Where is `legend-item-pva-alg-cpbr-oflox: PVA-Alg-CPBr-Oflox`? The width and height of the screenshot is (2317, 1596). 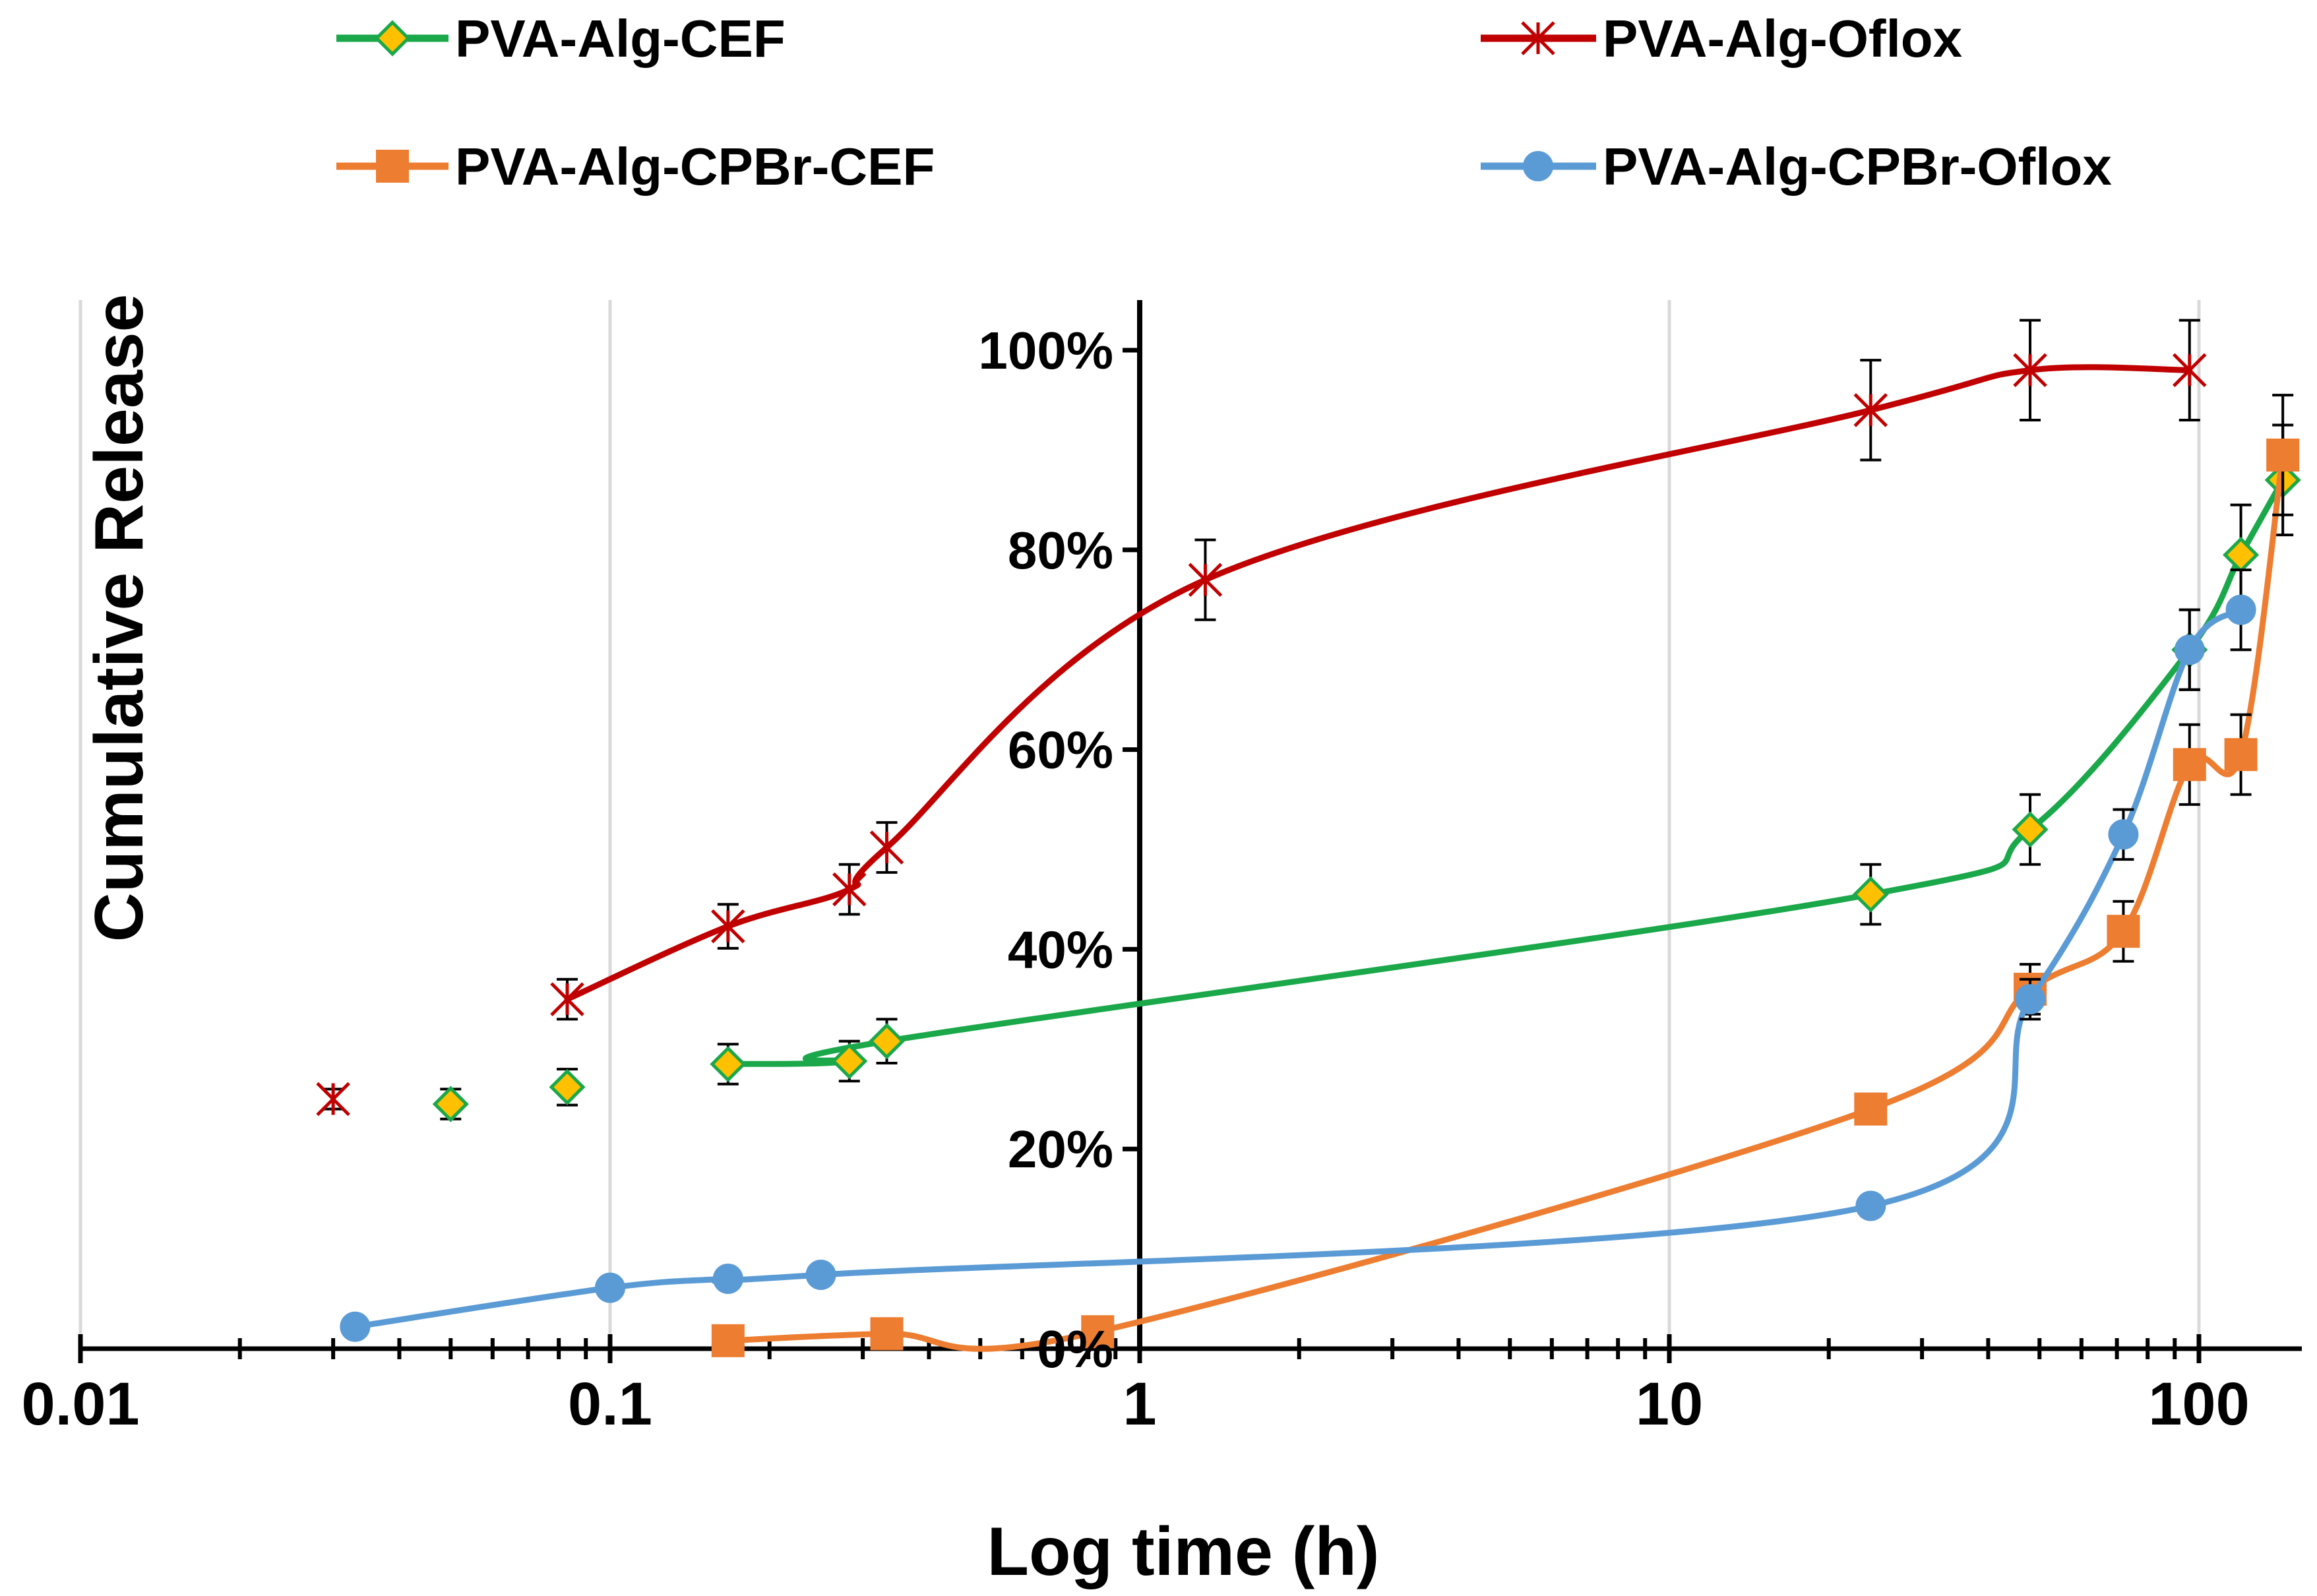
legend-item-pva-alg-cpbr-oflox: PVA-Alg-CPBr-Oflox is located at coordinates (1796, 166).